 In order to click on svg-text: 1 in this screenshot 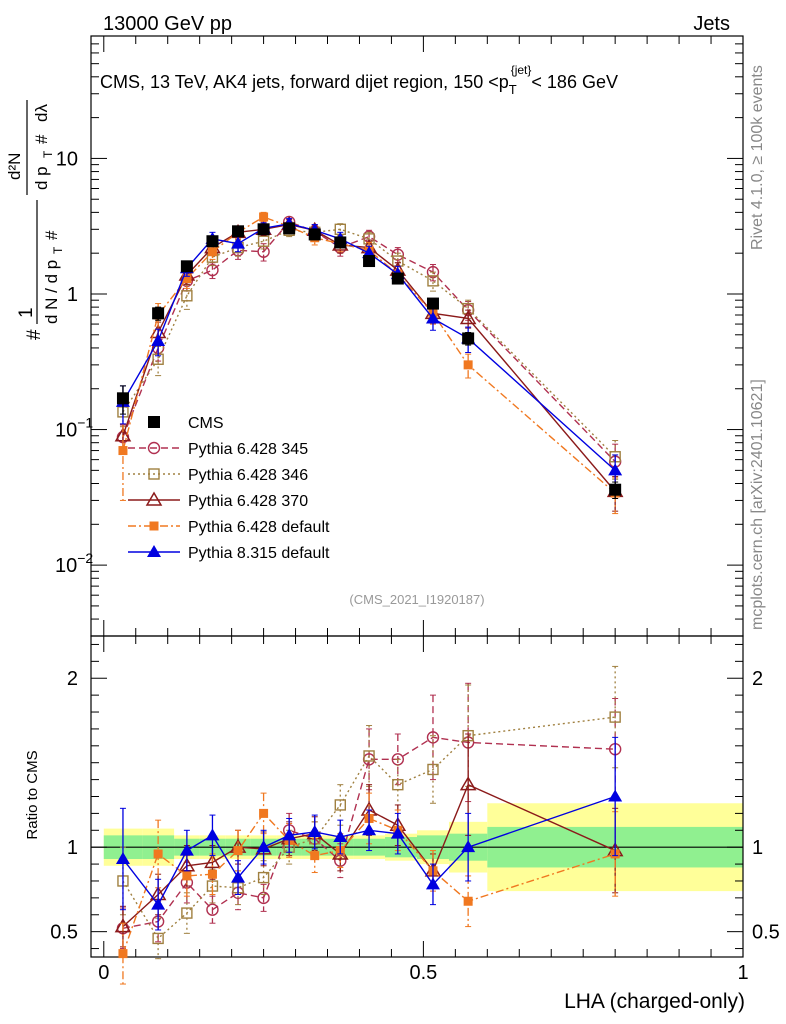, I will do `click(26, 312)`.